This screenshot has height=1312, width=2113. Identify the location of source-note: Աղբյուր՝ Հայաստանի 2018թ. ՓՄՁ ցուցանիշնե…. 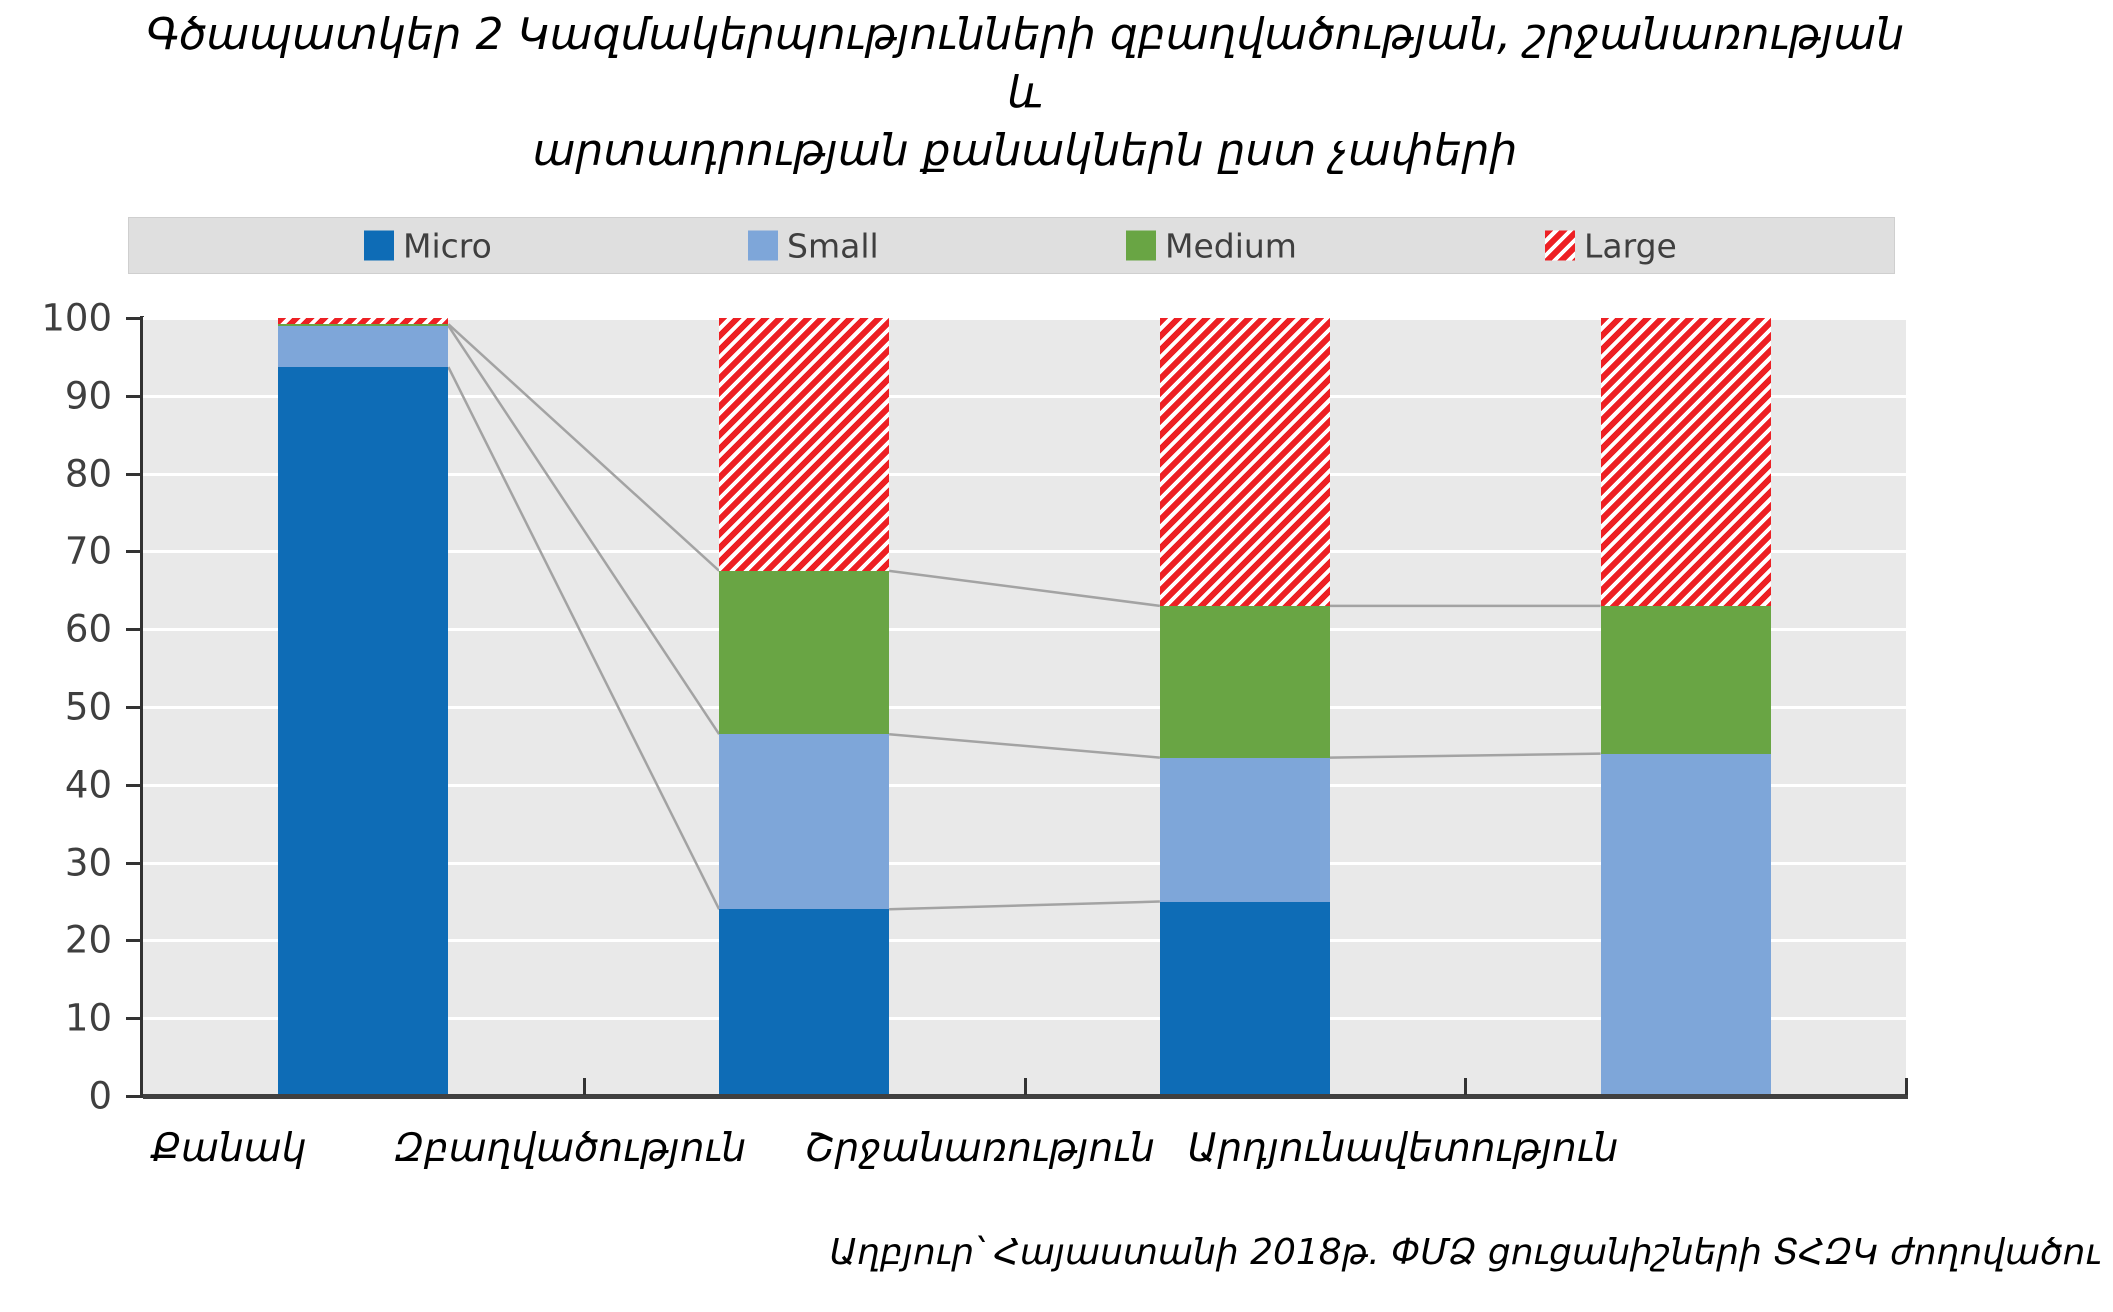
(1465, 1252).